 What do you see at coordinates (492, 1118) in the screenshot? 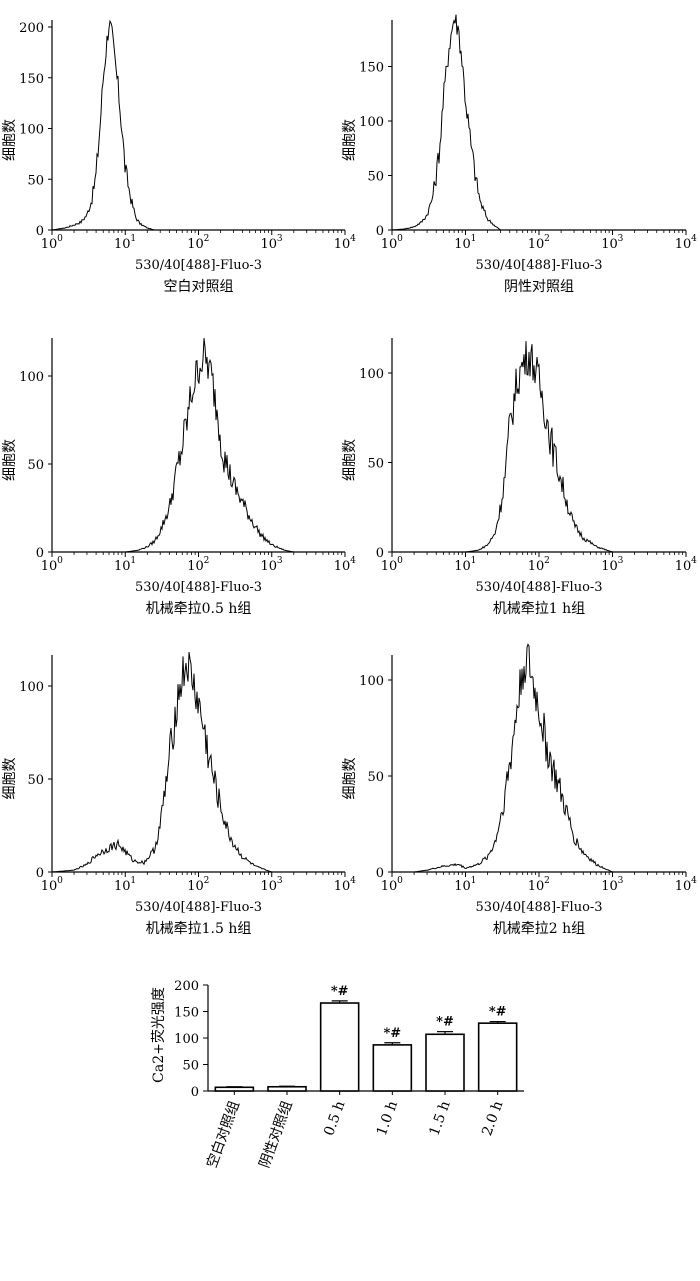
I see `bar-category-label: 2.0 h` at bounding box center [492, 1118].